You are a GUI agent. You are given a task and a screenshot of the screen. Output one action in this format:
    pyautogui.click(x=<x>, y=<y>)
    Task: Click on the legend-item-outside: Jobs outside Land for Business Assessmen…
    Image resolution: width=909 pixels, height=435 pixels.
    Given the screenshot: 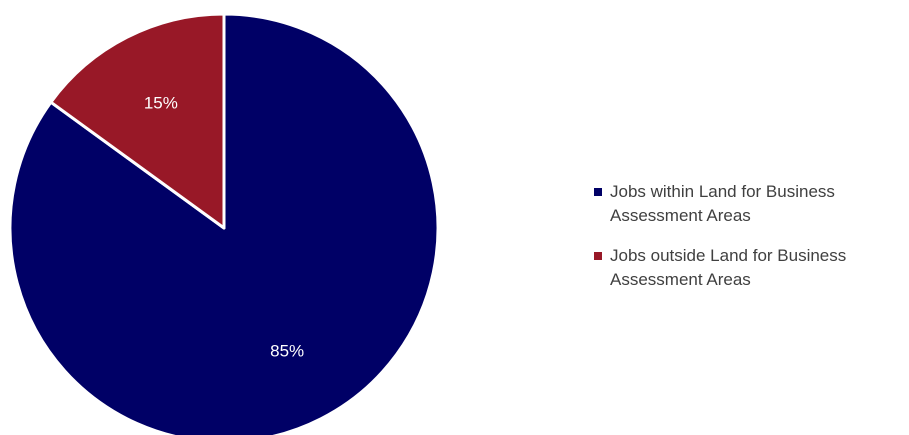 What is the action you would take?
    pyautogui.click(x=749, y=268)
    